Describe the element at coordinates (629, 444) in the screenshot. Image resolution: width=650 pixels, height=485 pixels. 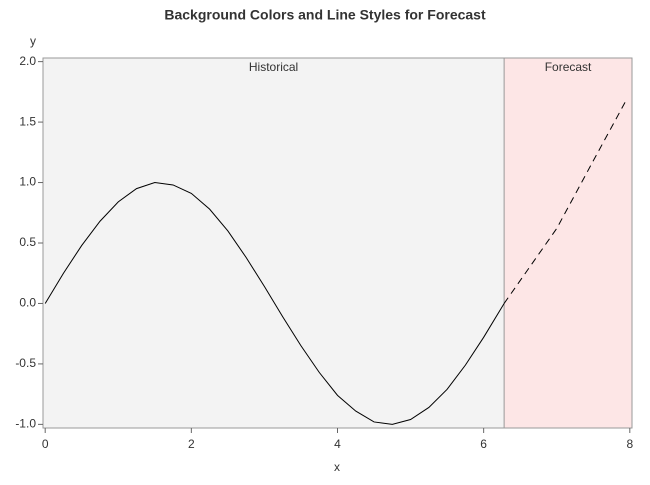
I see `x-tick-label: 8` at that location.